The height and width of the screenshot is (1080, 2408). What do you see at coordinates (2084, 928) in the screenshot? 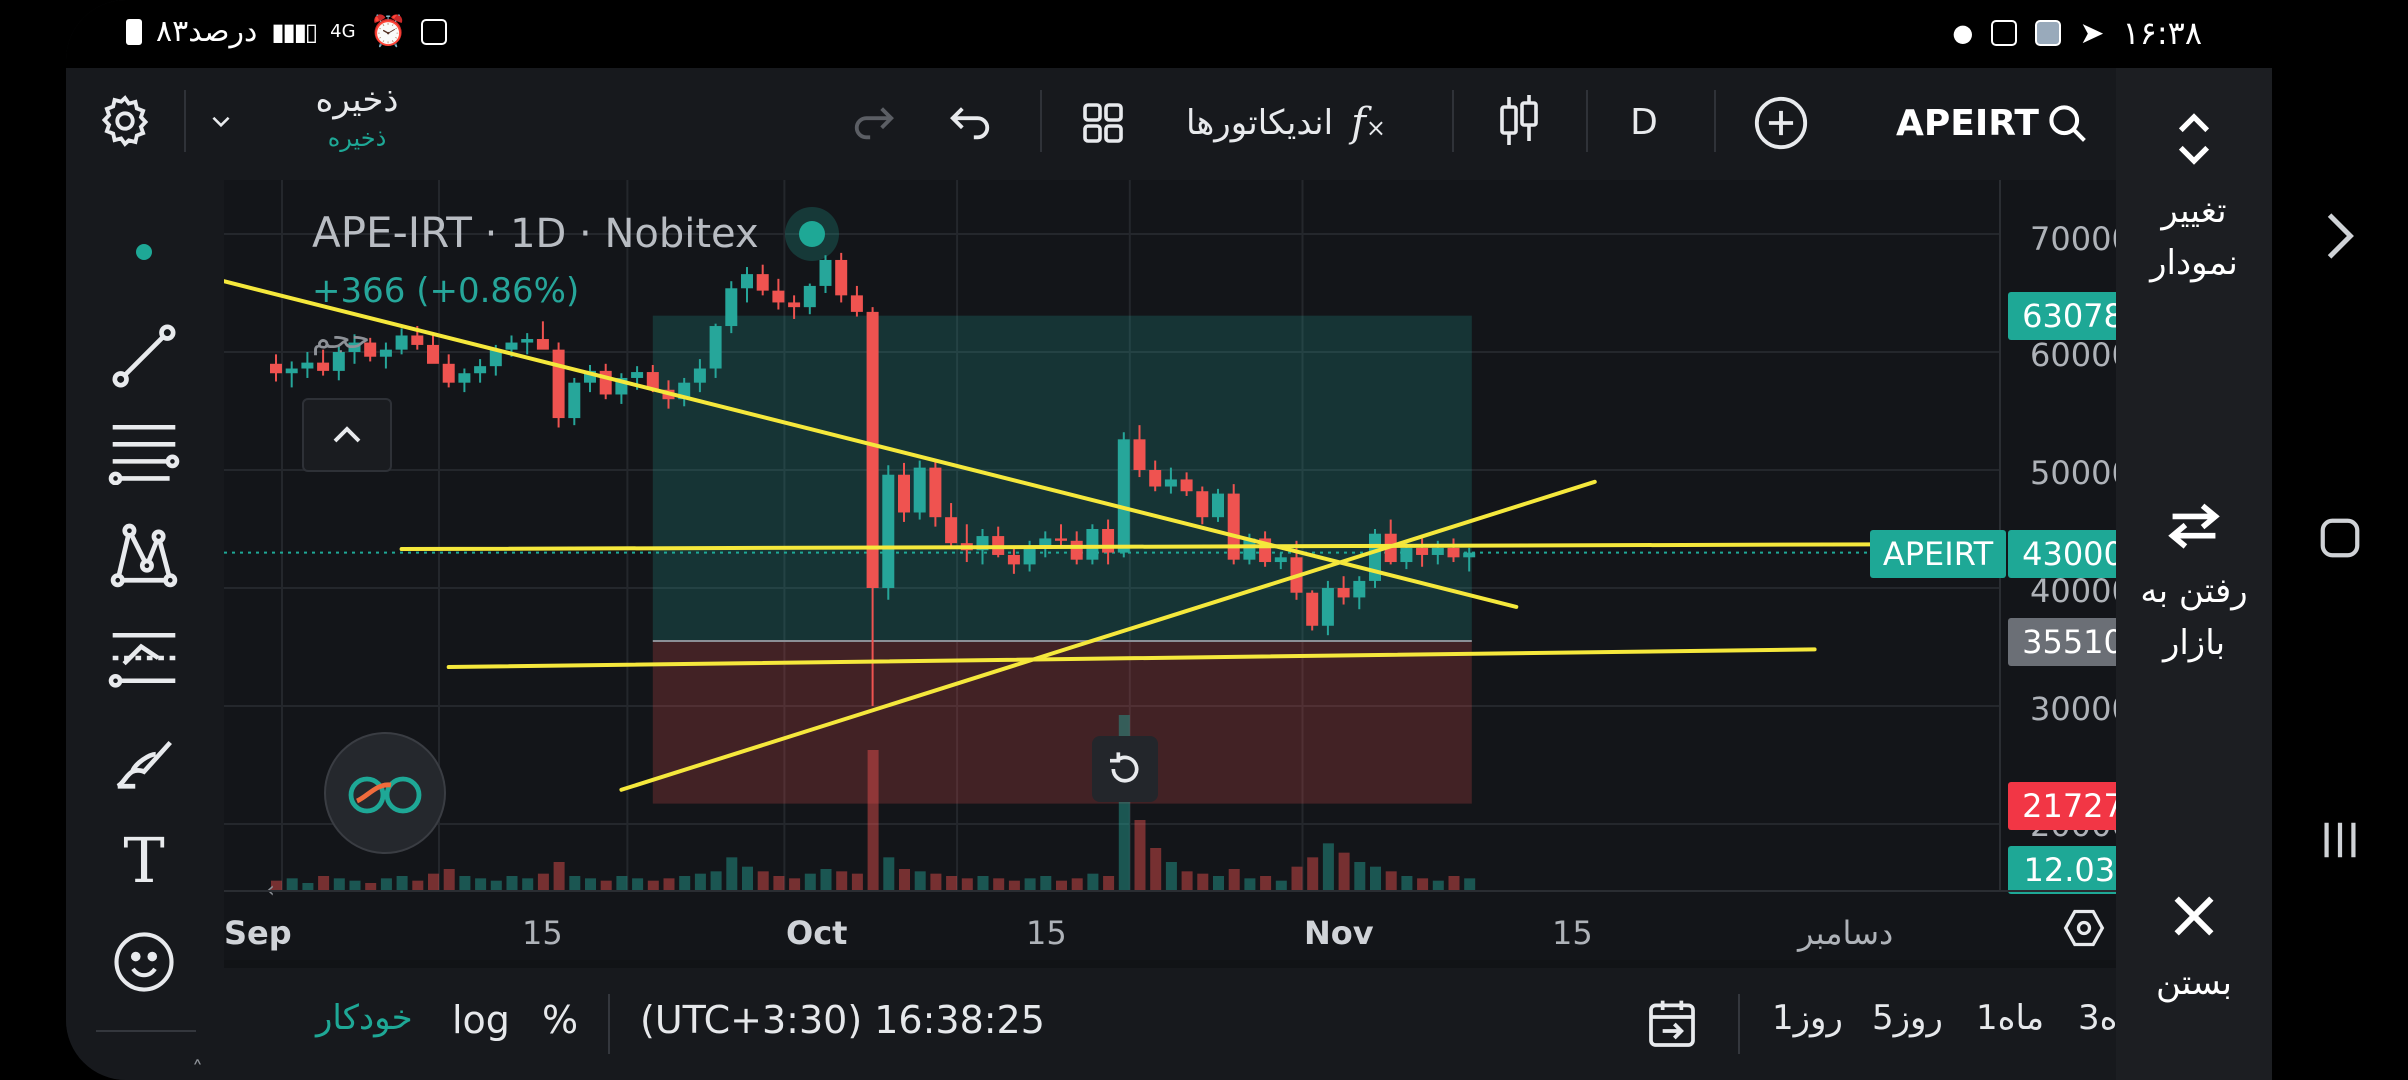
I see `hexagon-settings-icon` at bounding box center [2084, 928].